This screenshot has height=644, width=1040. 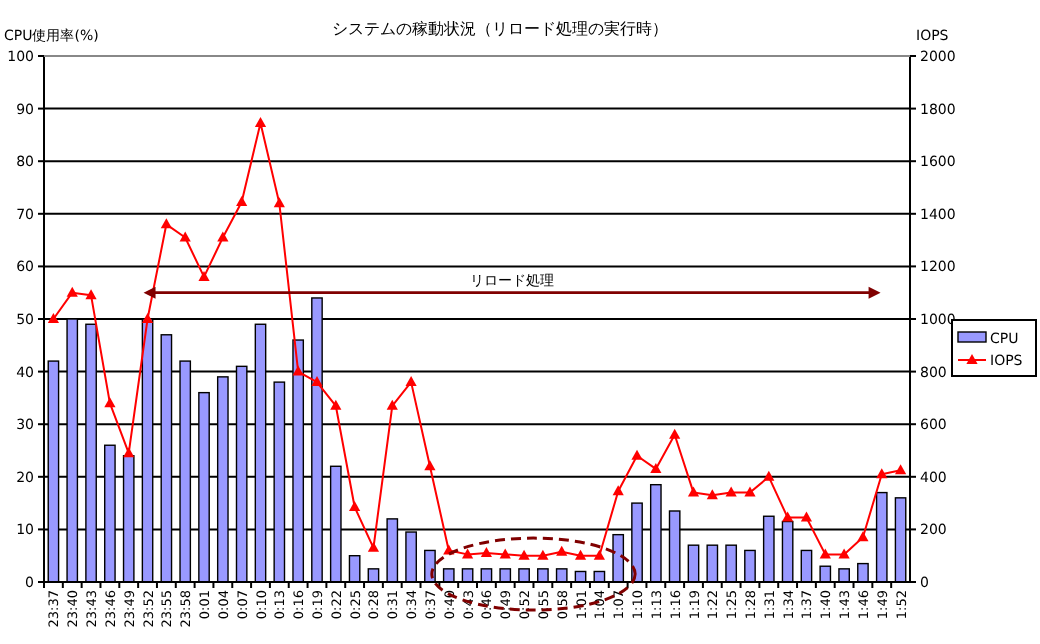 What do you see at coordinates (500, 29) in the screenshot?
I see `chart-title: システムの稼動状況（リロード処理の実行時）` at bounding box center [500, 29].